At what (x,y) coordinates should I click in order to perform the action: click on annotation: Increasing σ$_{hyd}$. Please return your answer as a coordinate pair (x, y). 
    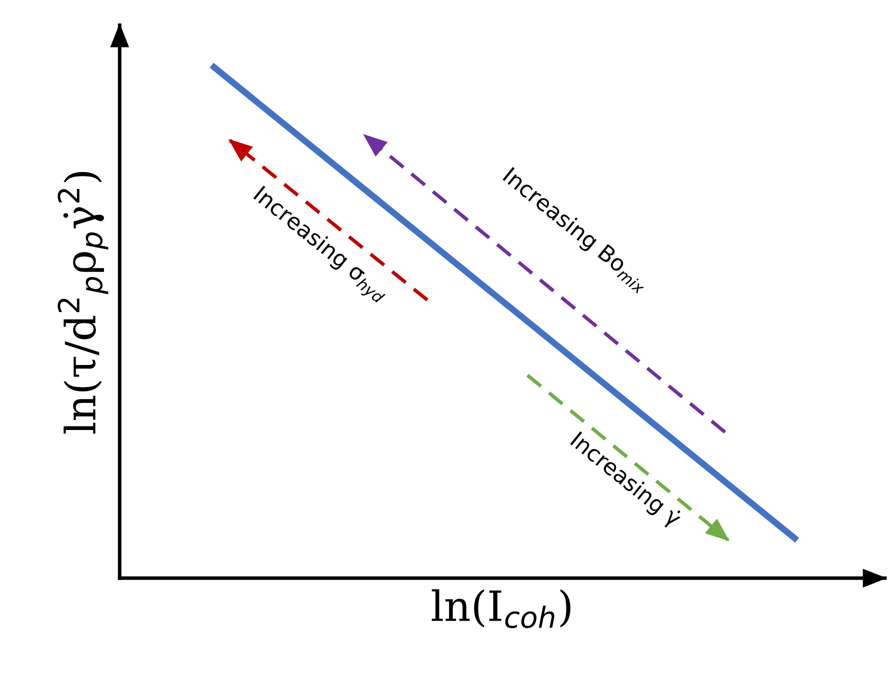
    Looking at the image, I should click on (320, 245).